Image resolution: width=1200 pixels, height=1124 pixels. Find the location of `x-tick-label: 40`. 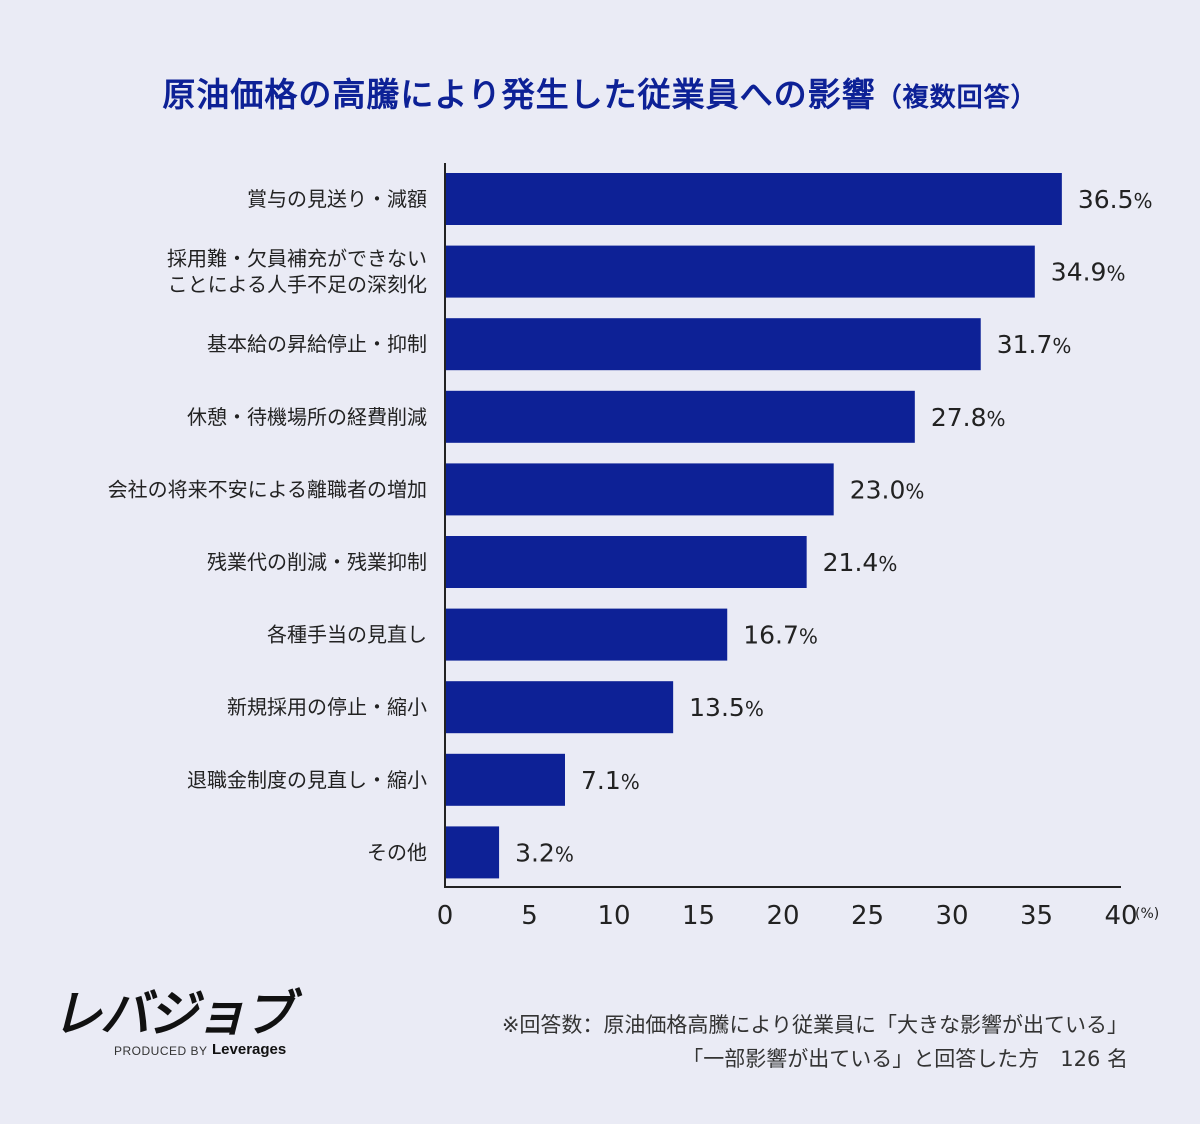

x-tick-label: 40 is located at coordinates (1120, 916).